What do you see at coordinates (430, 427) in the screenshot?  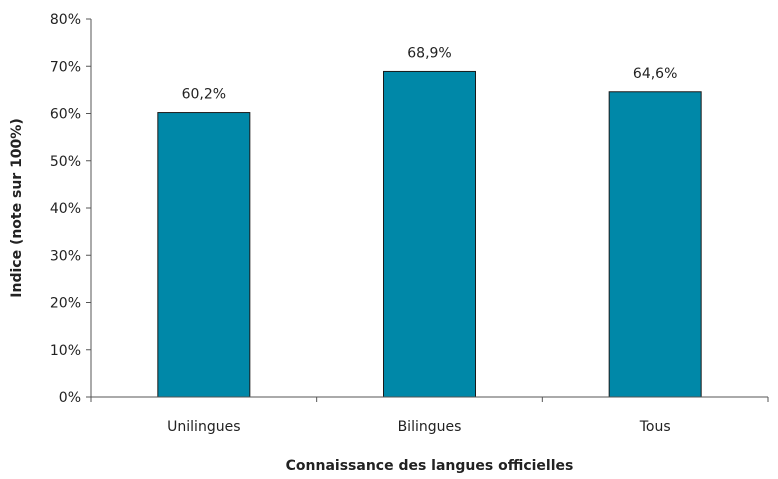 I see `x-tick-label-bilingues: Bilingues` at bounding box center [430, 427].